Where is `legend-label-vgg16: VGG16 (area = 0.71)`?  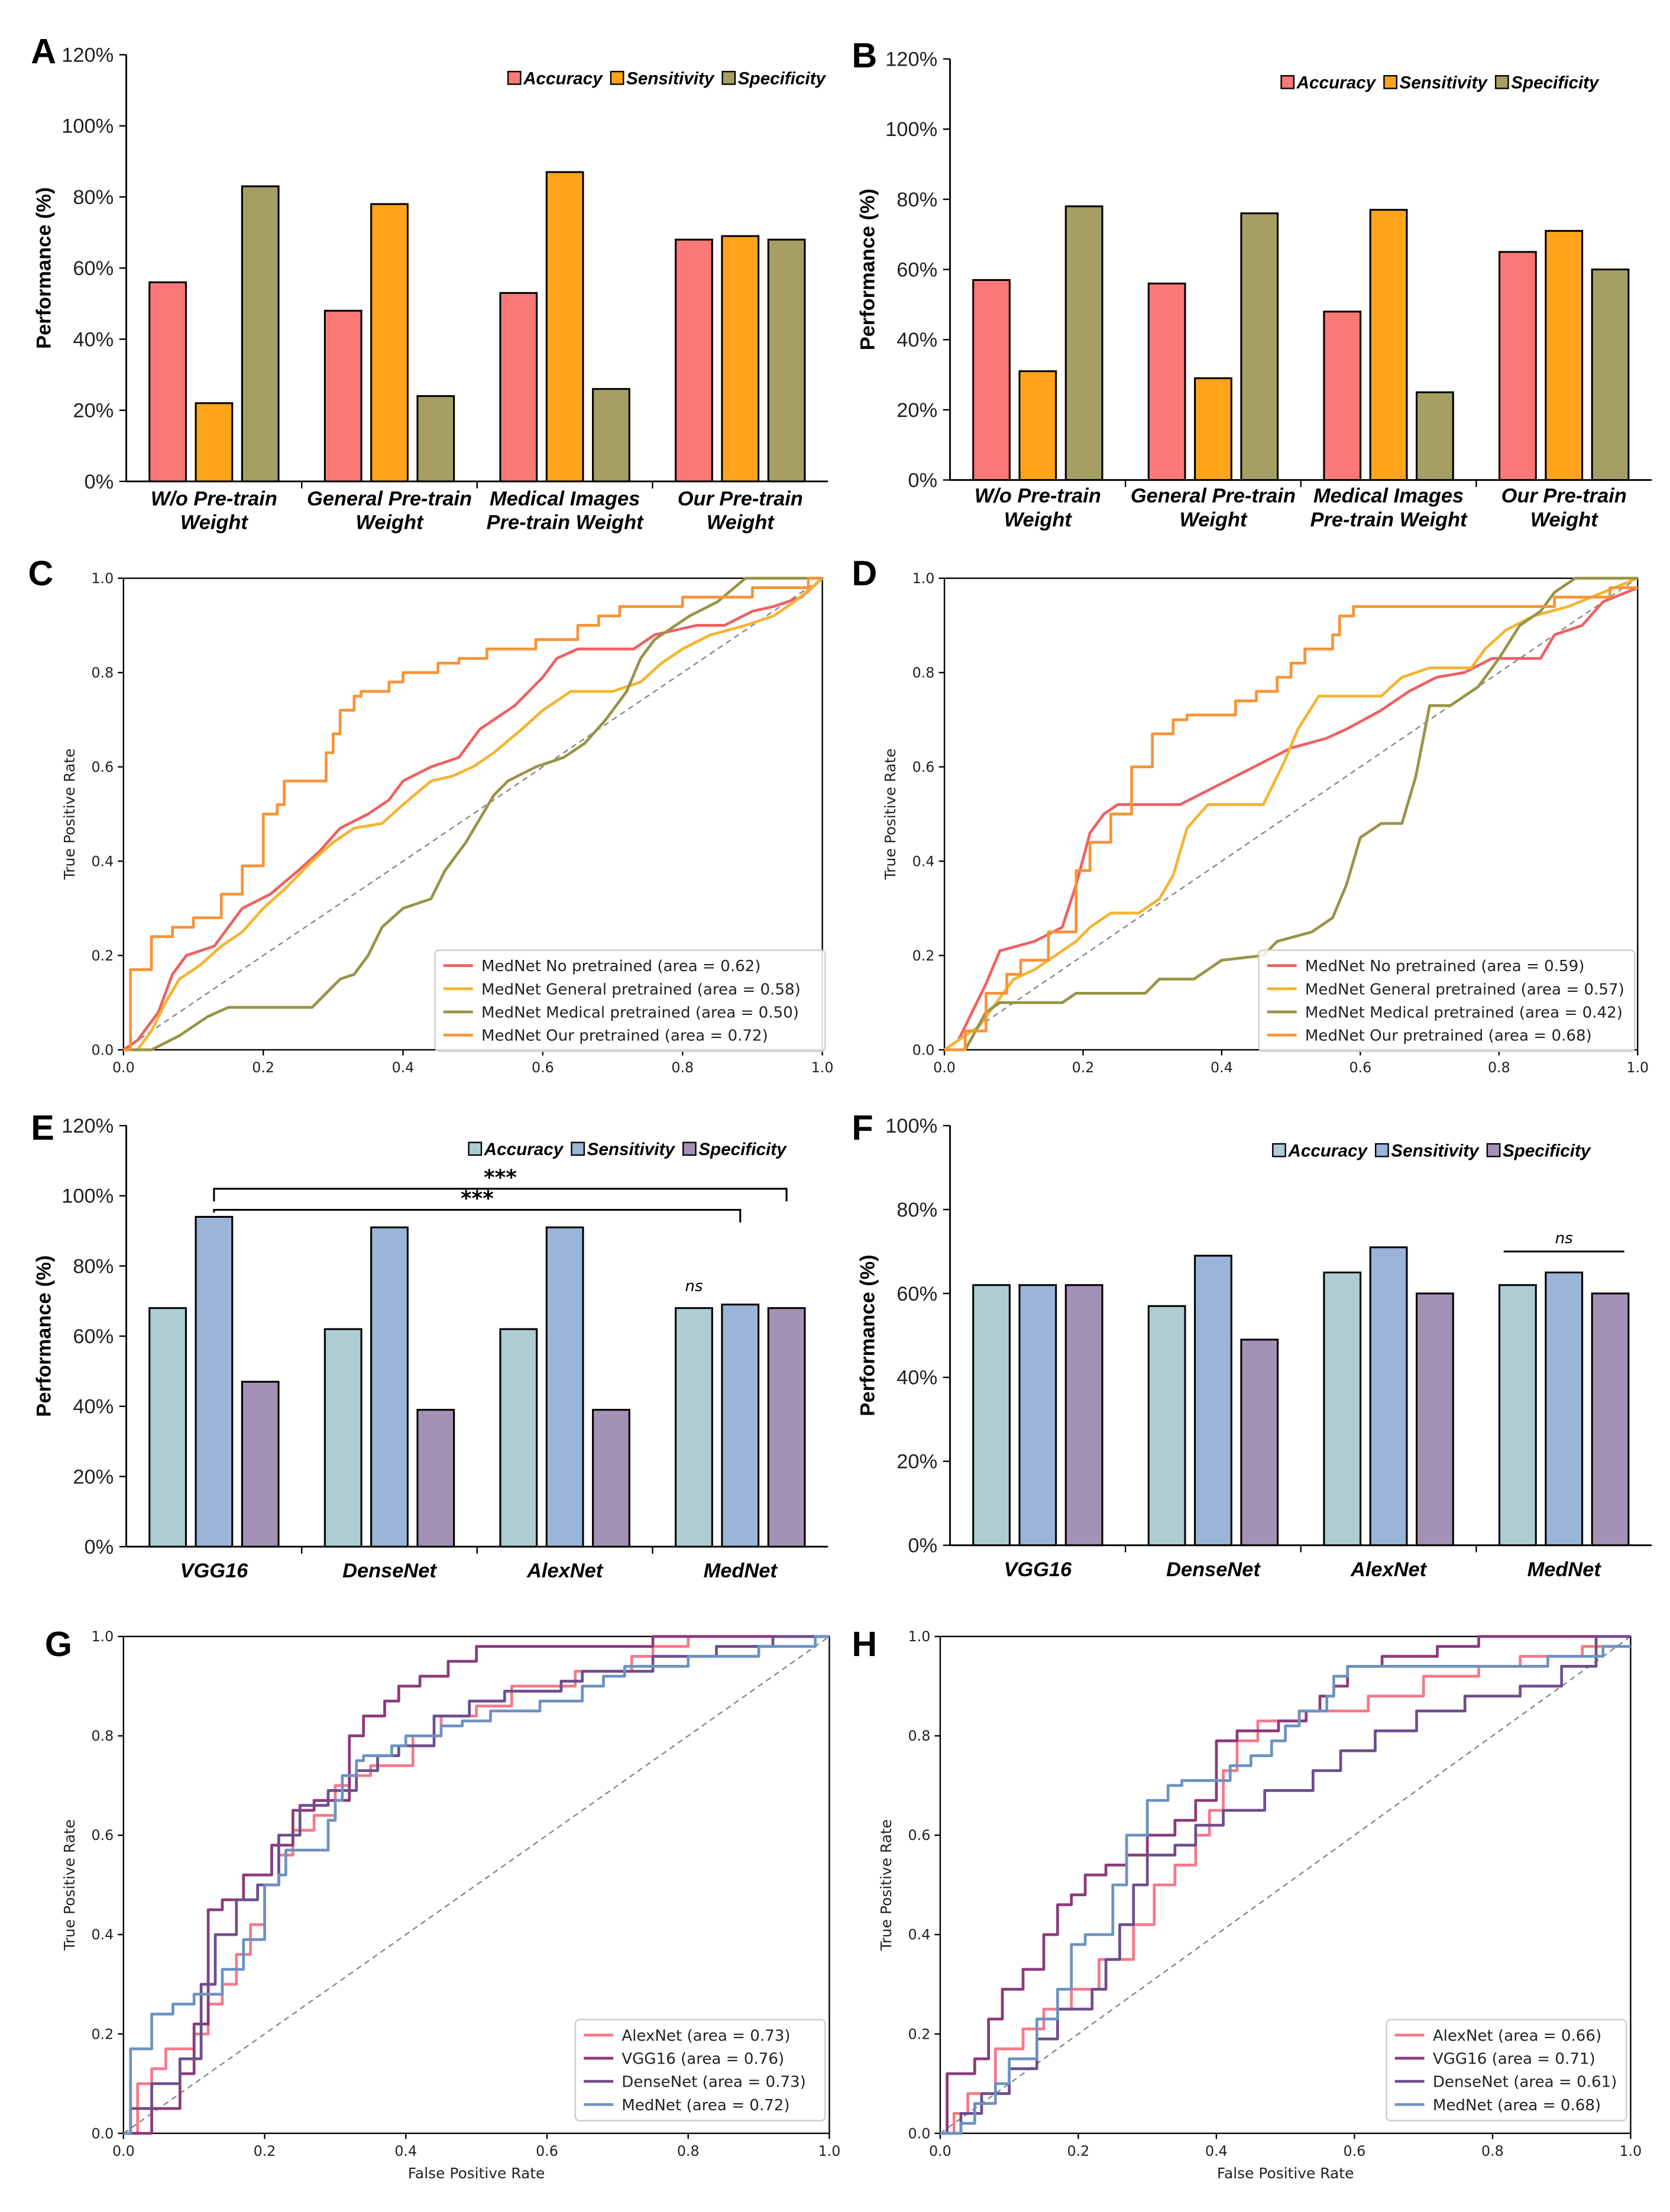
legend-label-vgg16: VGG16 (area = 0.71) is located at coordinates (1514, 2059).